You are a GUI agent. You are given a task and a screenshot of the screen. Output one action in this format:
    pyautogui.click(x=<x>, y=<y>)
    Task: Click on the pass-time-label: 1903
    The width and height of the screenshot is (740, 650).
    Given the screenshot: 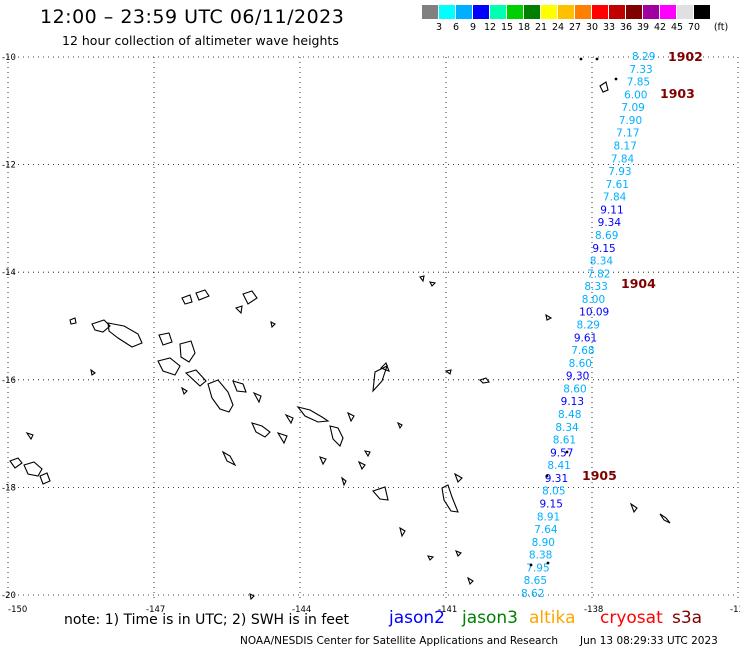 What is the action you would take?
    pyautogui.click(x=677, y=93)
    